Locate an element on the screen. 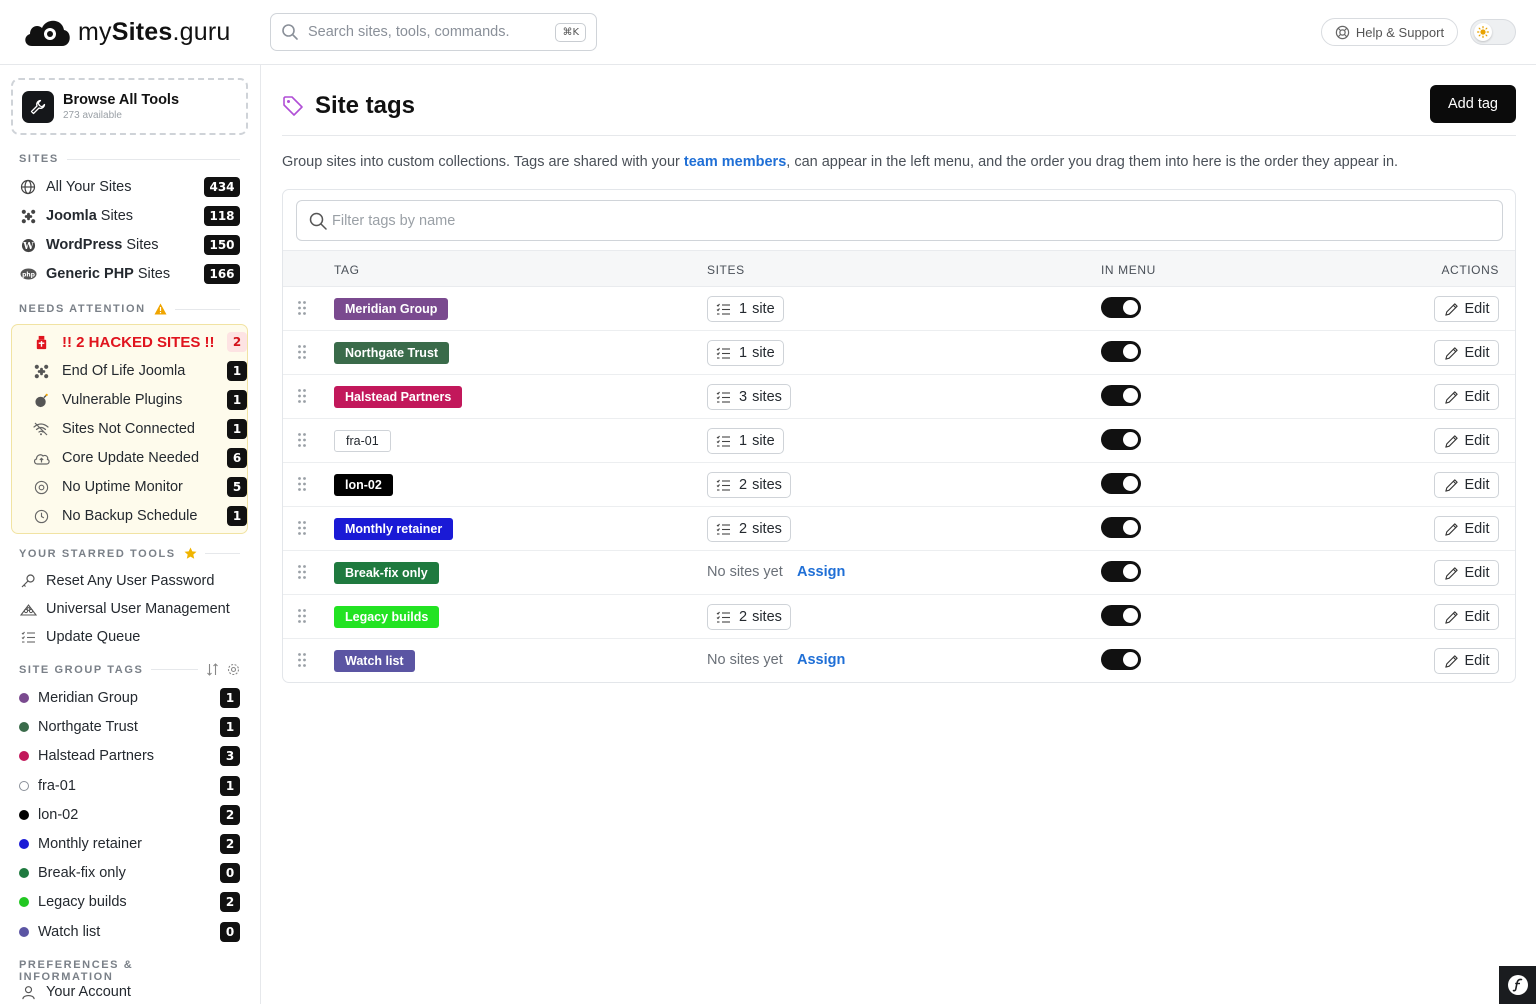 The width and height of the screenshot is (1536, 1005). attention-item-no-backup-schedule: No Backup Schedule 1 is located at coordinates (139, 516).